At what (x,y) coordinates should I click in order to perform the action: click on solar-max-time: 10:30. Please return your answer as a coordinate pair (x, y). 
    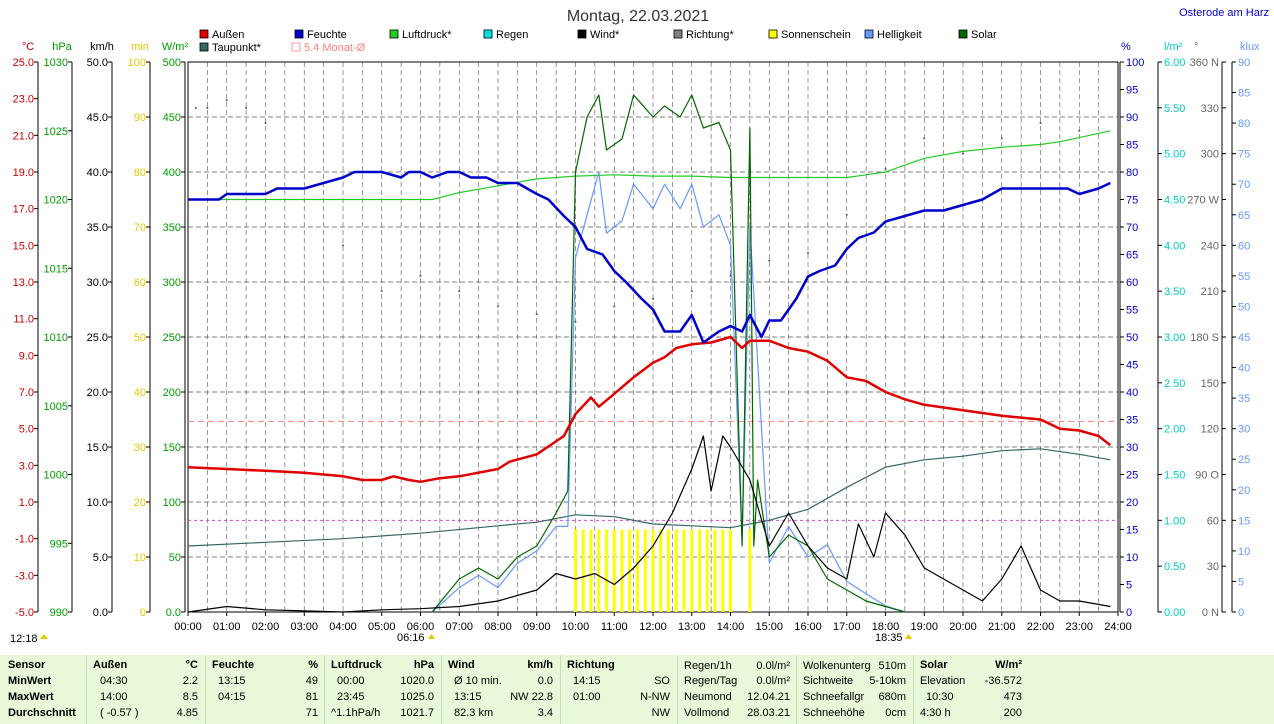
    Looking at the image, I should click on (940, 697).